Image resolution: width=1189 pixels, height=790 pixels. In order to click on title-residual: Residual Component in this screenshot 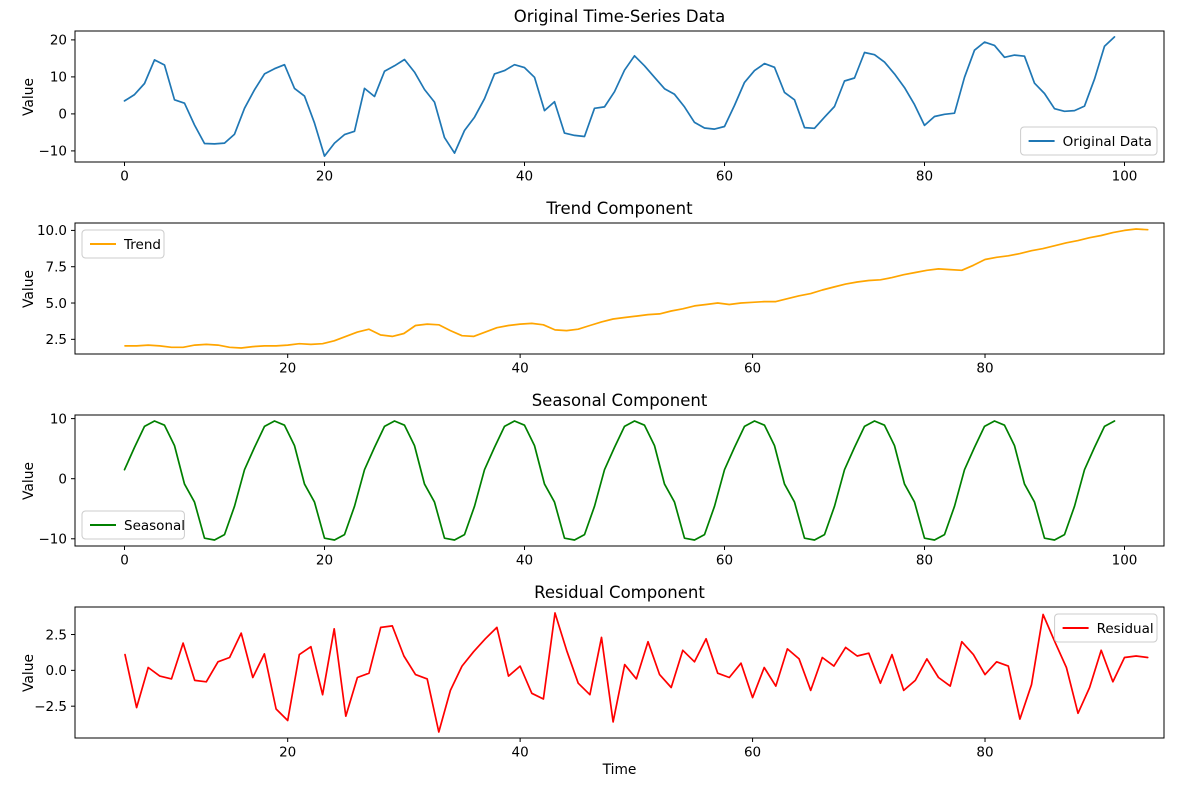, I will do `click(619, 592)`.